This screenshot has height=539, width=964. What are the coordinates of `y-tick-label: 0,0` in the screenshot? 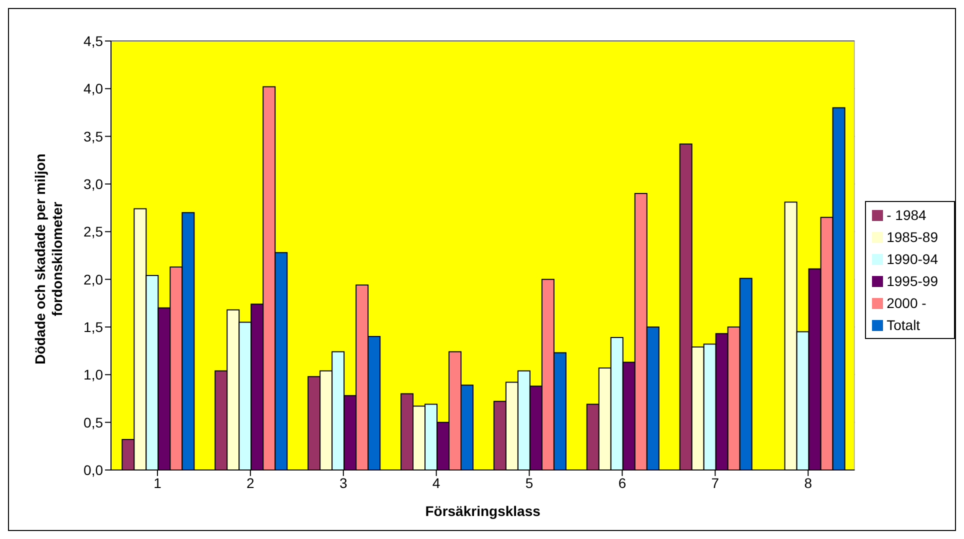 It's located at (94, 470).